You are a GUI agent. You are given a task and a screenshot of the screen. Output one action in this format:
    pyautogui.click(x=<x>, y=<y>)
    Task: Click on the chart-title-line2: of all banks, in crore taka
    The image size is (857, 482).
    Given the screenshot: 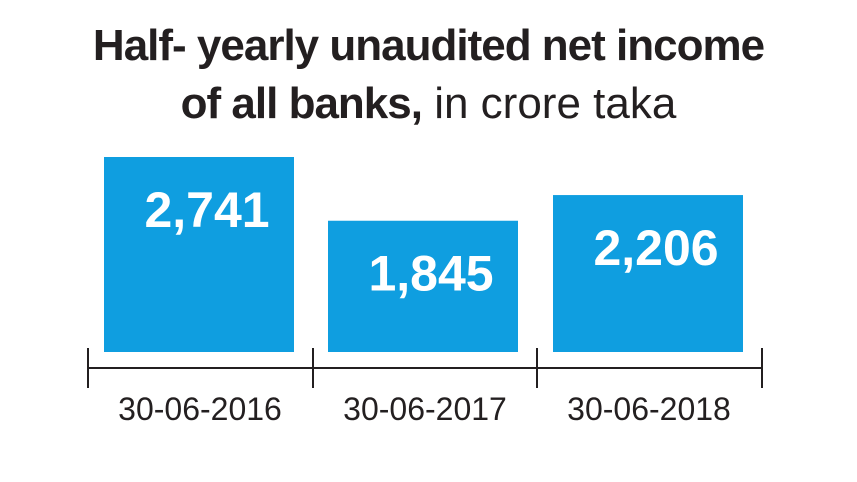 What is the action you would take?
    pyautogui.click(x=428, y=104)
    